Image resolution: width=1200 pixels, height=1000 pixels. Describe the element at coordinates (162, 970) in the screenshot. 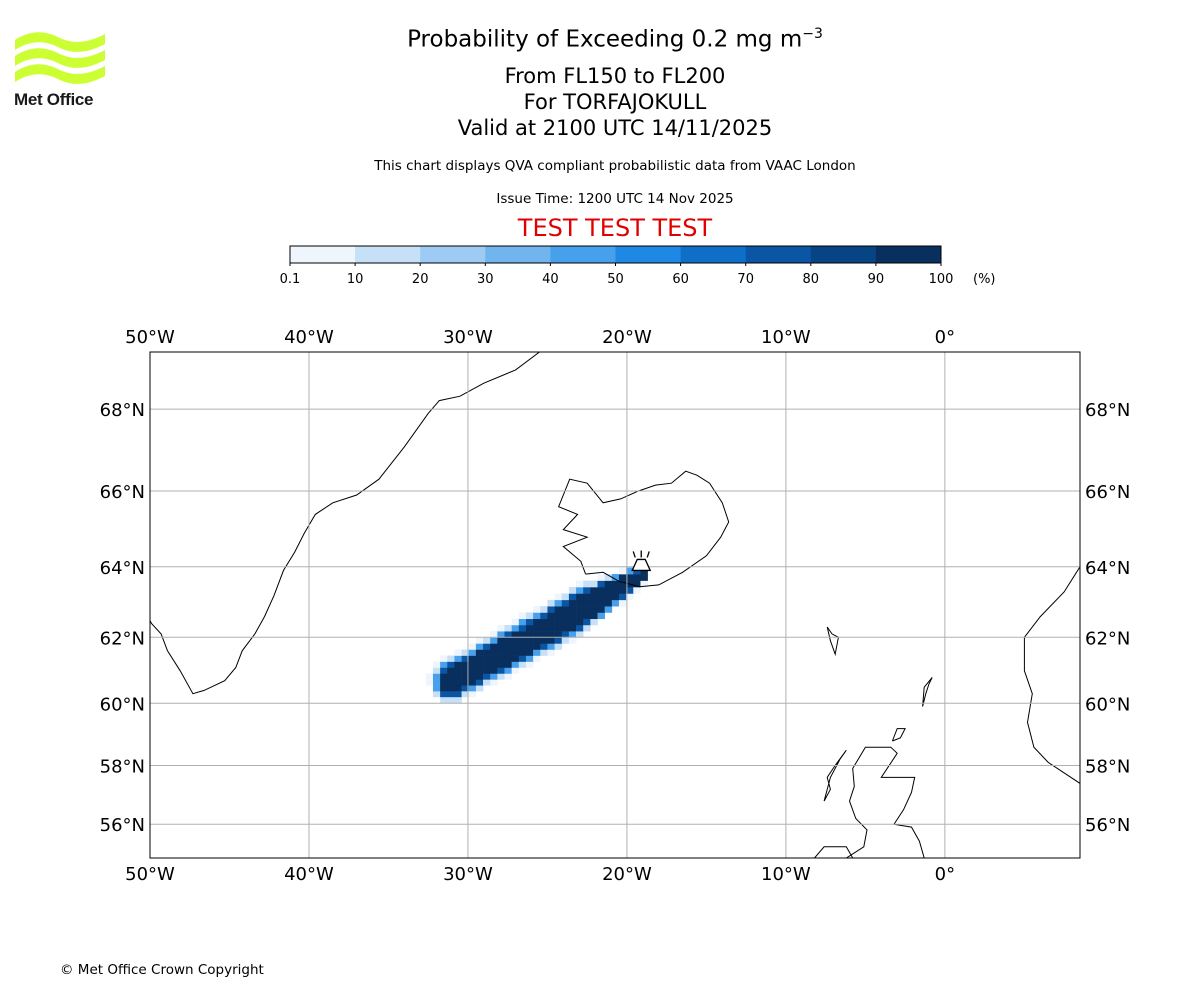

I see `copyright: © Met Office Crown Copyright` at that location.